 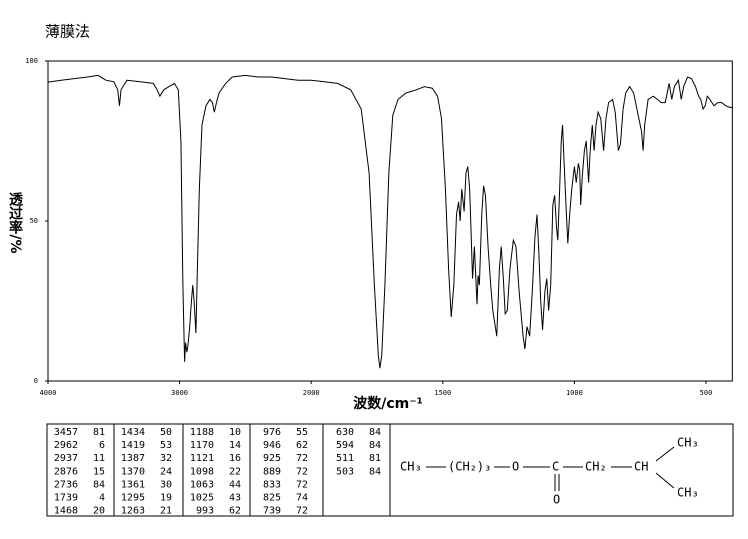 What do you see at coordinates (166, 471) in the screenshot?
I see `peak-transmittance: 24` at bounding box center [166, 471].